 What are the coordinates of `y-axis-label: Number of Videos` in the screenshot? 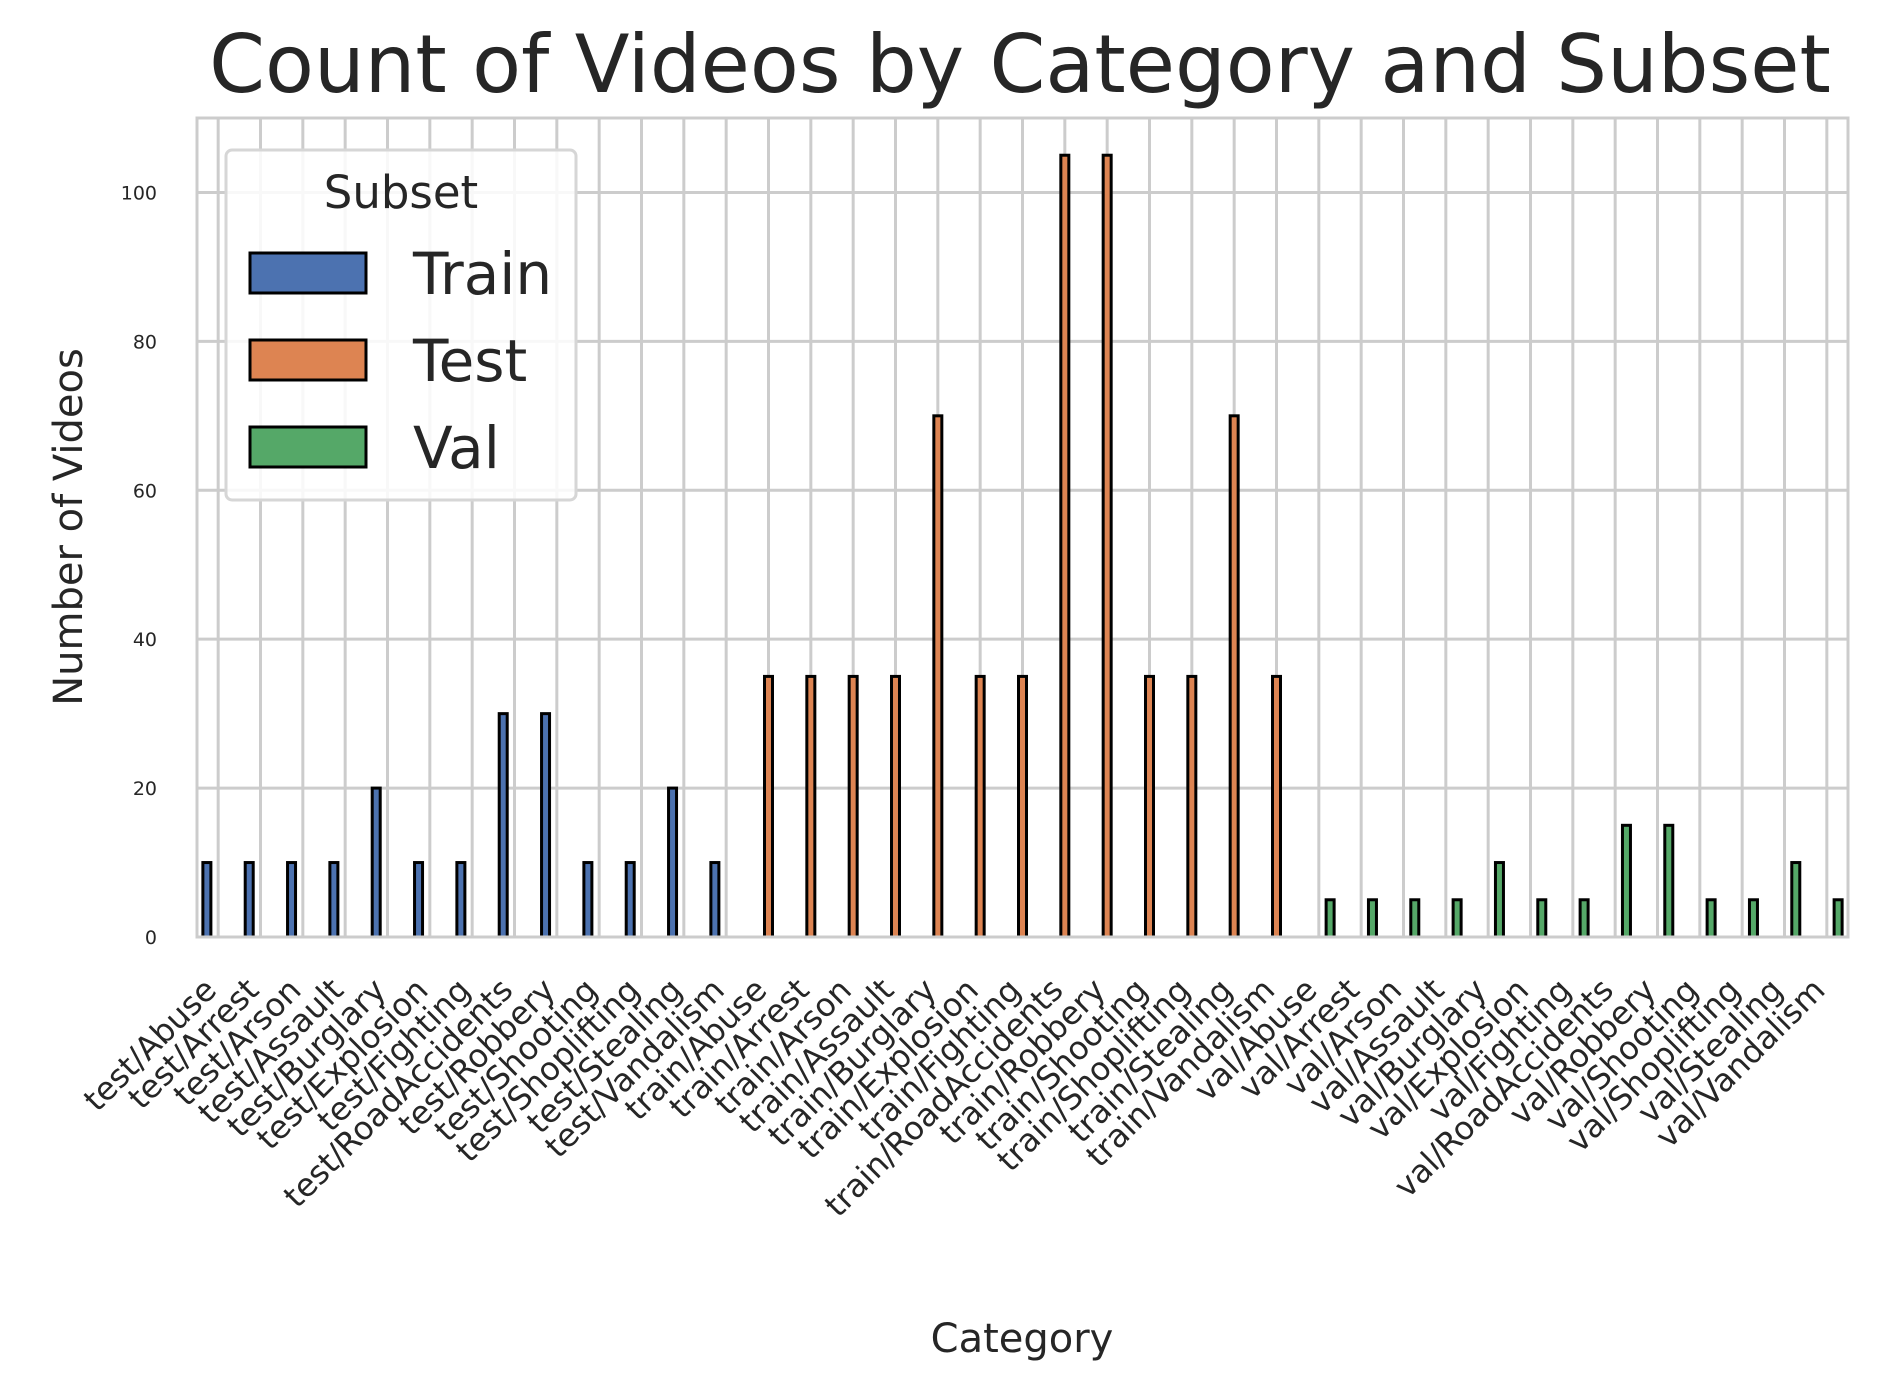 It's located at (69, 527).